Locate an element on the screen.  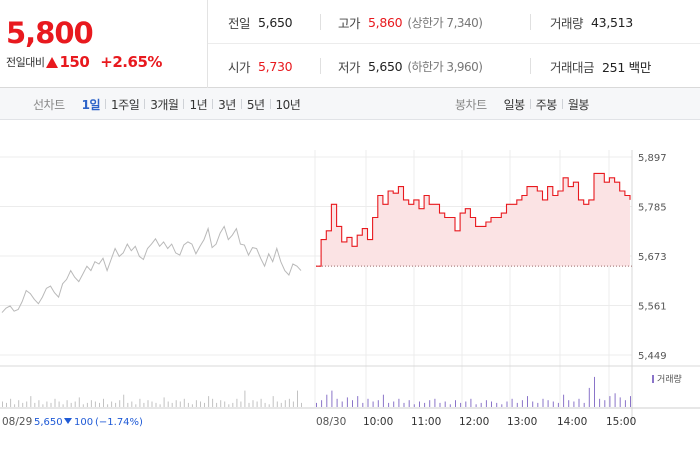
tab-monthly-candle: 월봉 is located at coordinates (578, 104).